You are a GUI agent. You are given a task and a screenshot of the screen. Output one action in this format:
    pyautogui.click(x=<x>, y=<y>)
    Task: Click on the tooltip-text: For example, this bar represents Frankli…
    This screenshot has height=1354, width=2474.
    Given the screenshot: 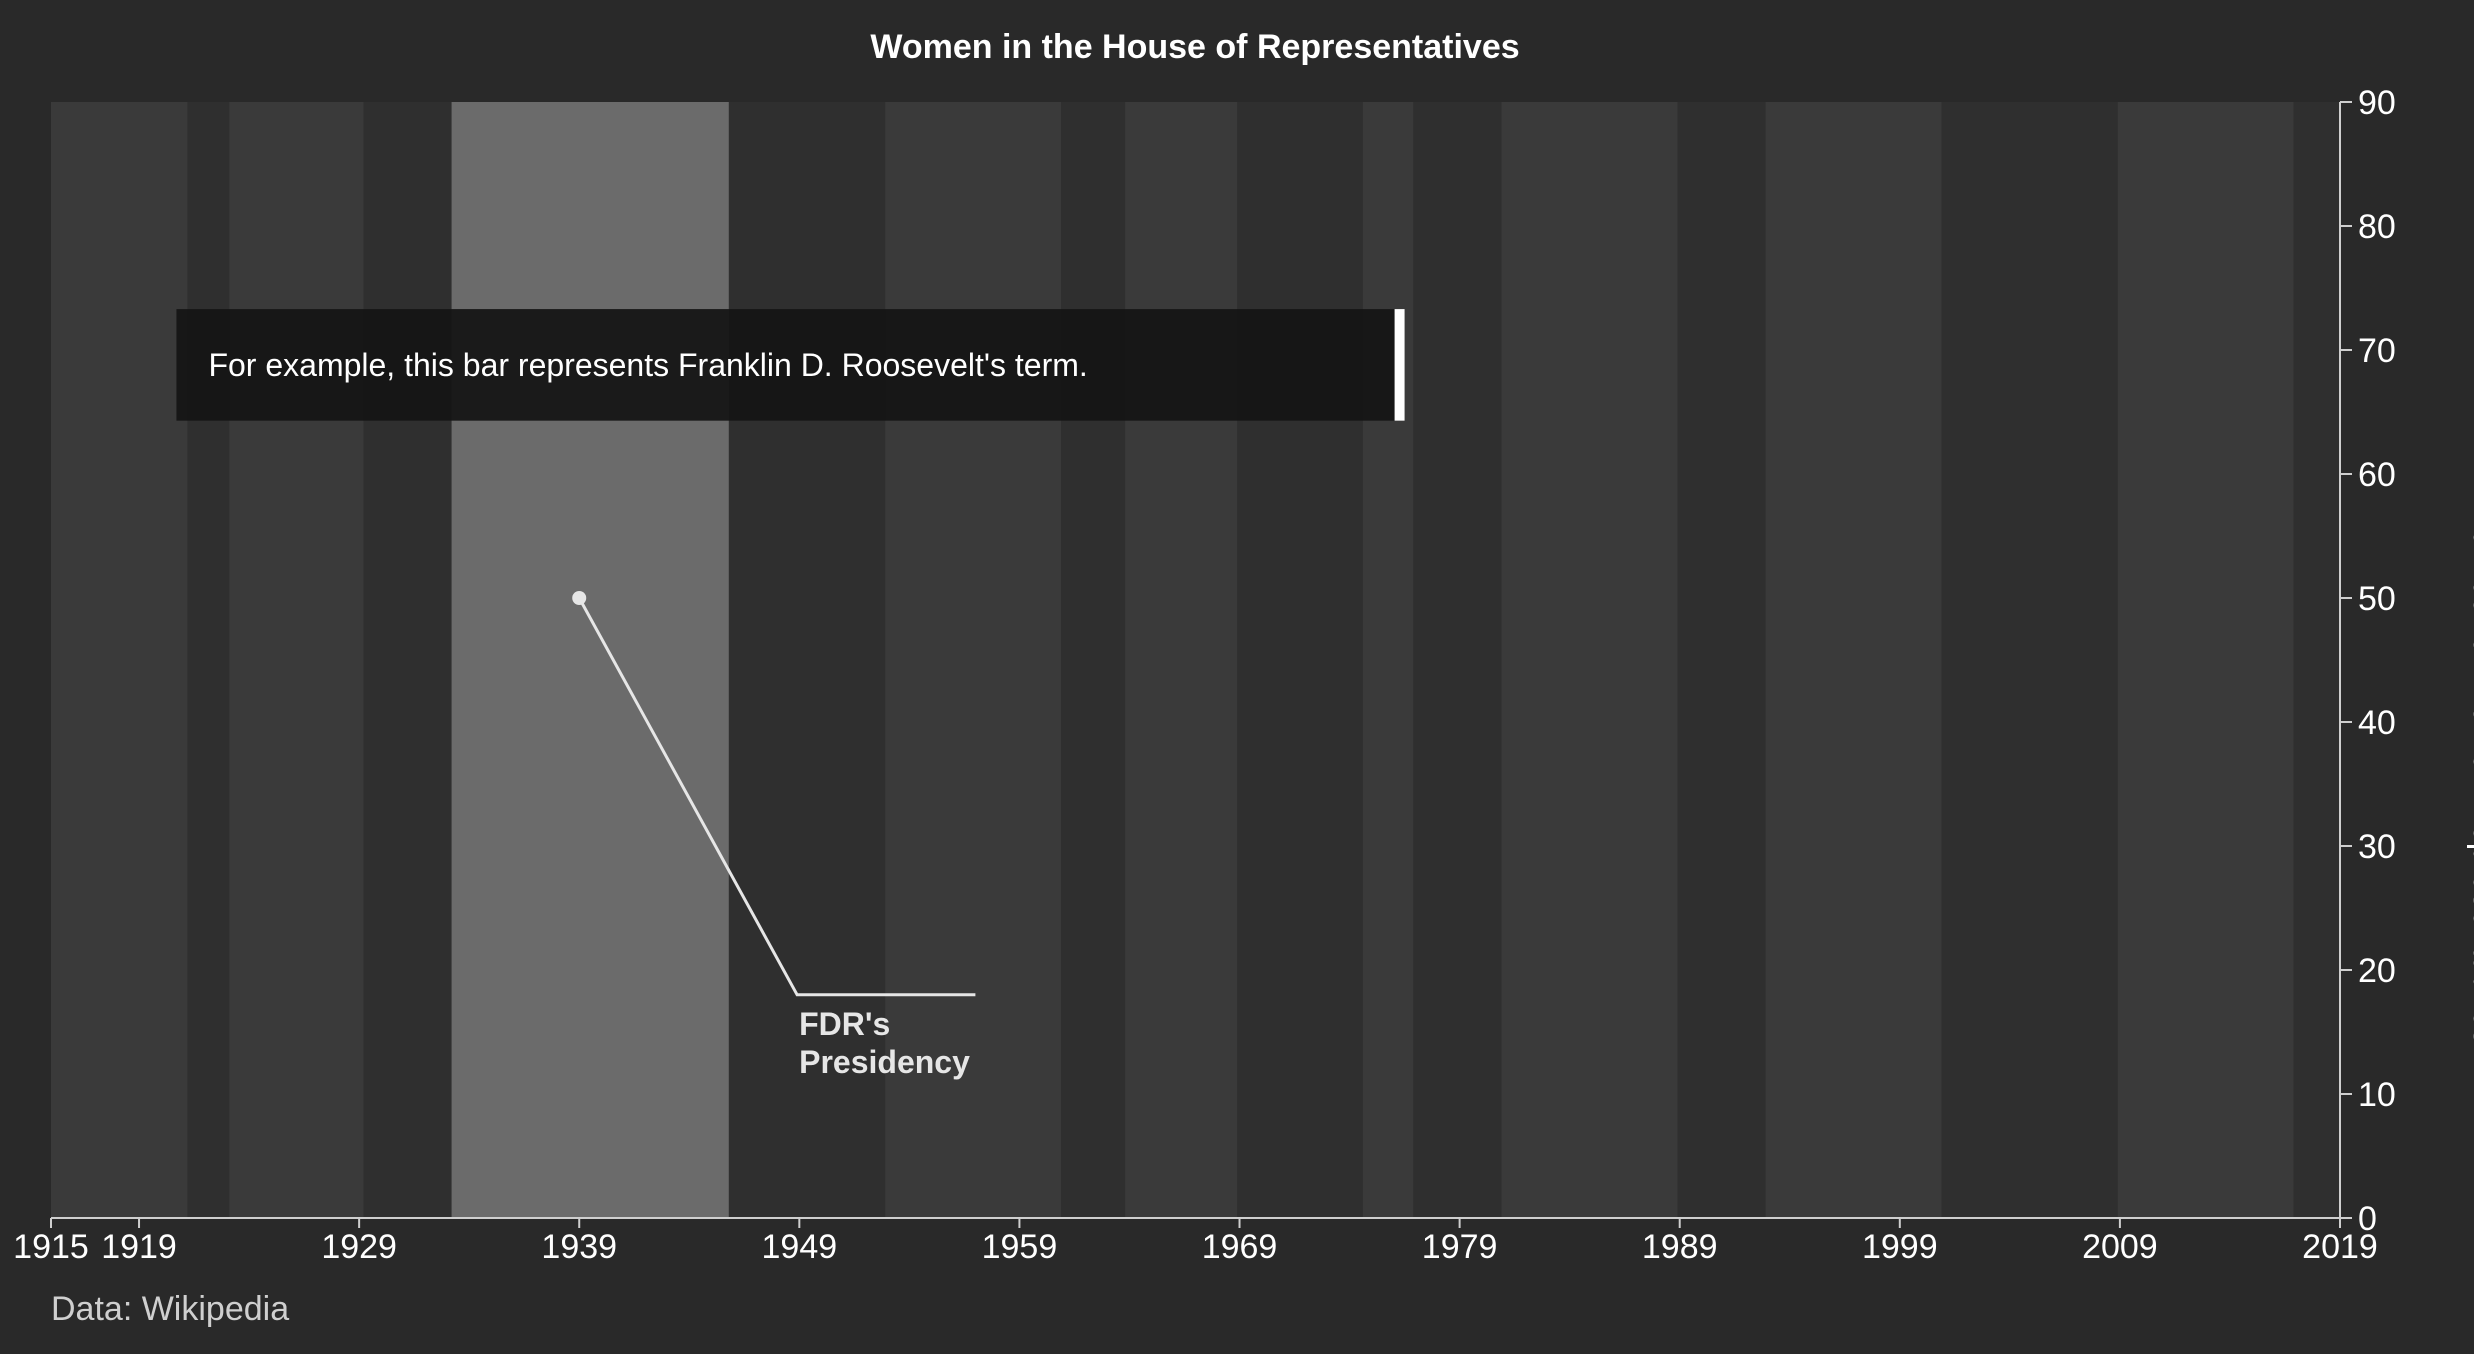 What is the action you would take?
    pyautogui.click(x=647, y=365)
    